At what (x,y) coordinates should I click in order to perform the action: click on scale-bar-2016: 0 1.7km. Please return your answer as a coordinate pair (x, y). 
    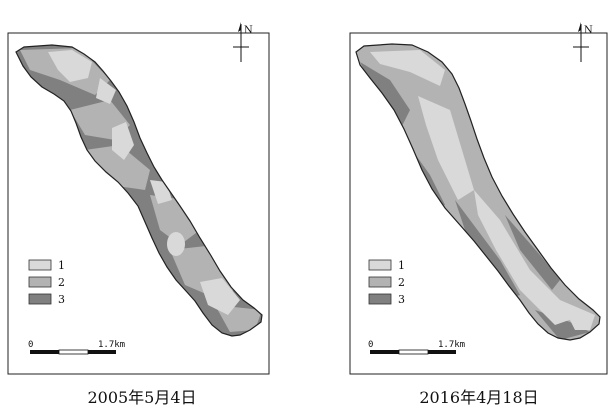
    Looking at the image, I should click on (416, 347).